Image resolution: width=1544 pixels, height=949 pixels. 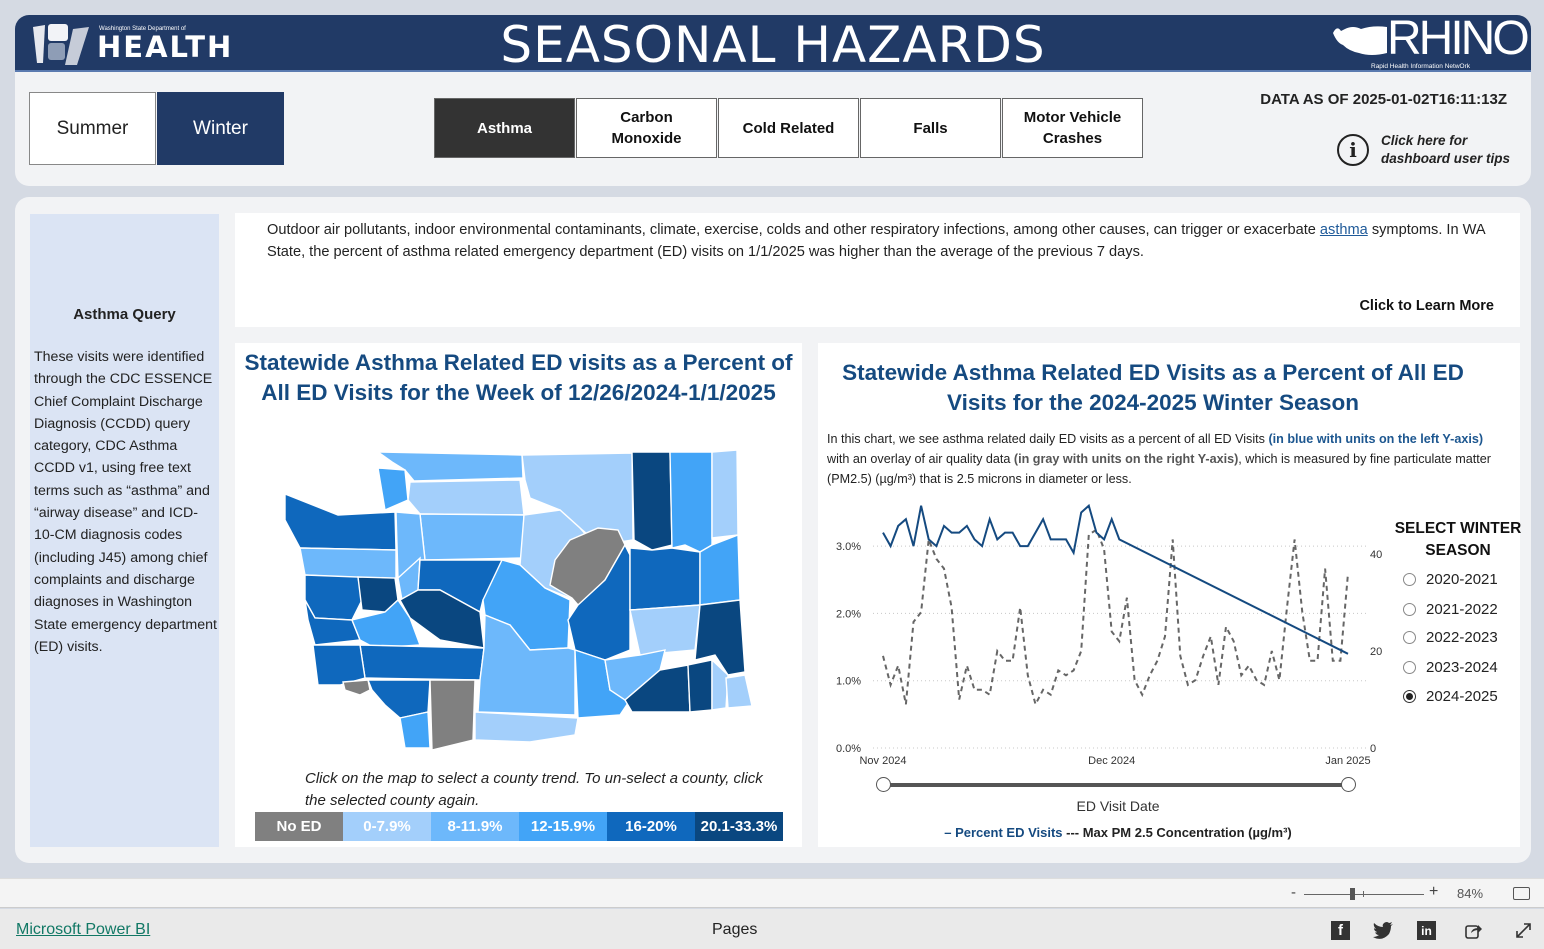 I want to click on svg-text: 20, so click(x=1376, y=652).